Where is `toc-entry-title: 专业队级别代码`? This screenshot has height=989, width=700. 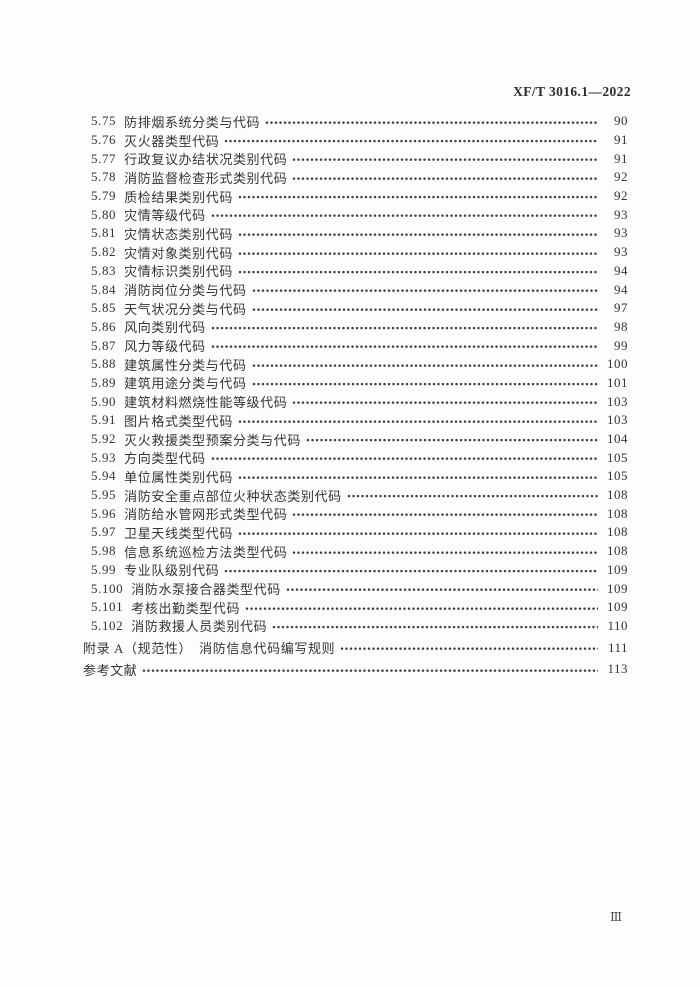 toc-entry-title: 专业队级别代码 is located at coordinates (172, 571).